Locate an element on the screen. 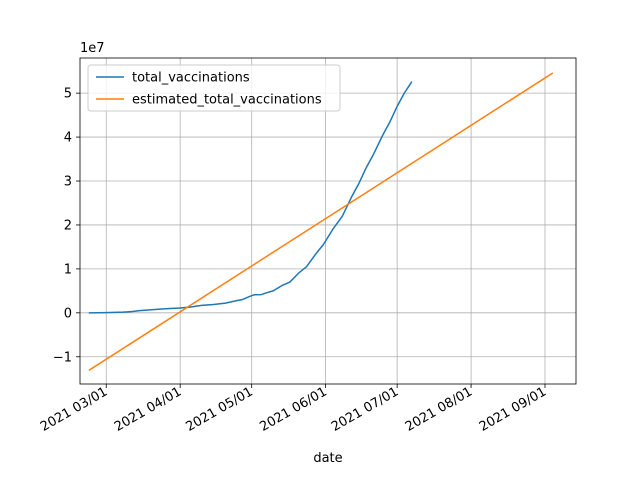 The image size is (640, 484). x-tick-label: 2021 06/01 is located at coordinates (293, 409).